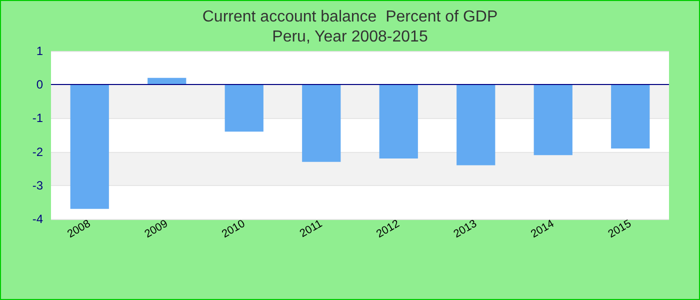 This screenshot has height=300, width=700. What do you see at coordinates (38, 219) in the screenshot?
I see `y-tick-label: -4` at bounding box center [38, 219].